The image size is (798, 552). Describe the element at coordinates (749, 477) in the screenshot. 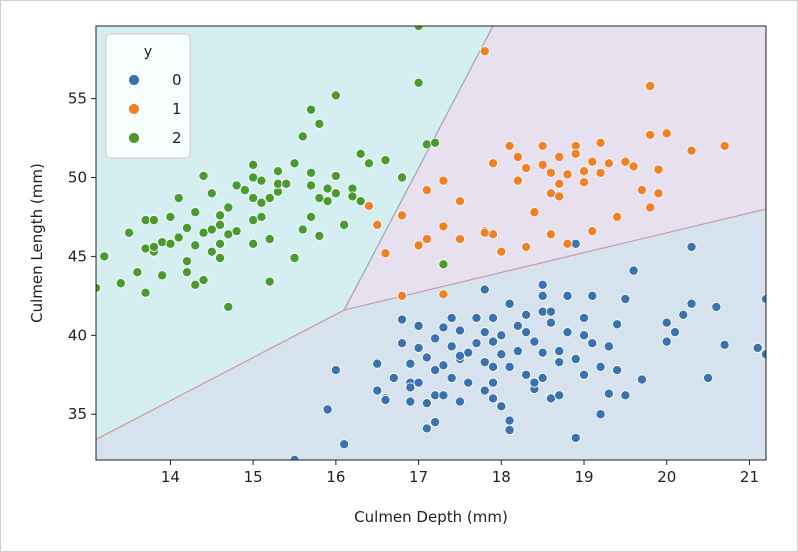

I see `x-tick-label: 21` at that location.